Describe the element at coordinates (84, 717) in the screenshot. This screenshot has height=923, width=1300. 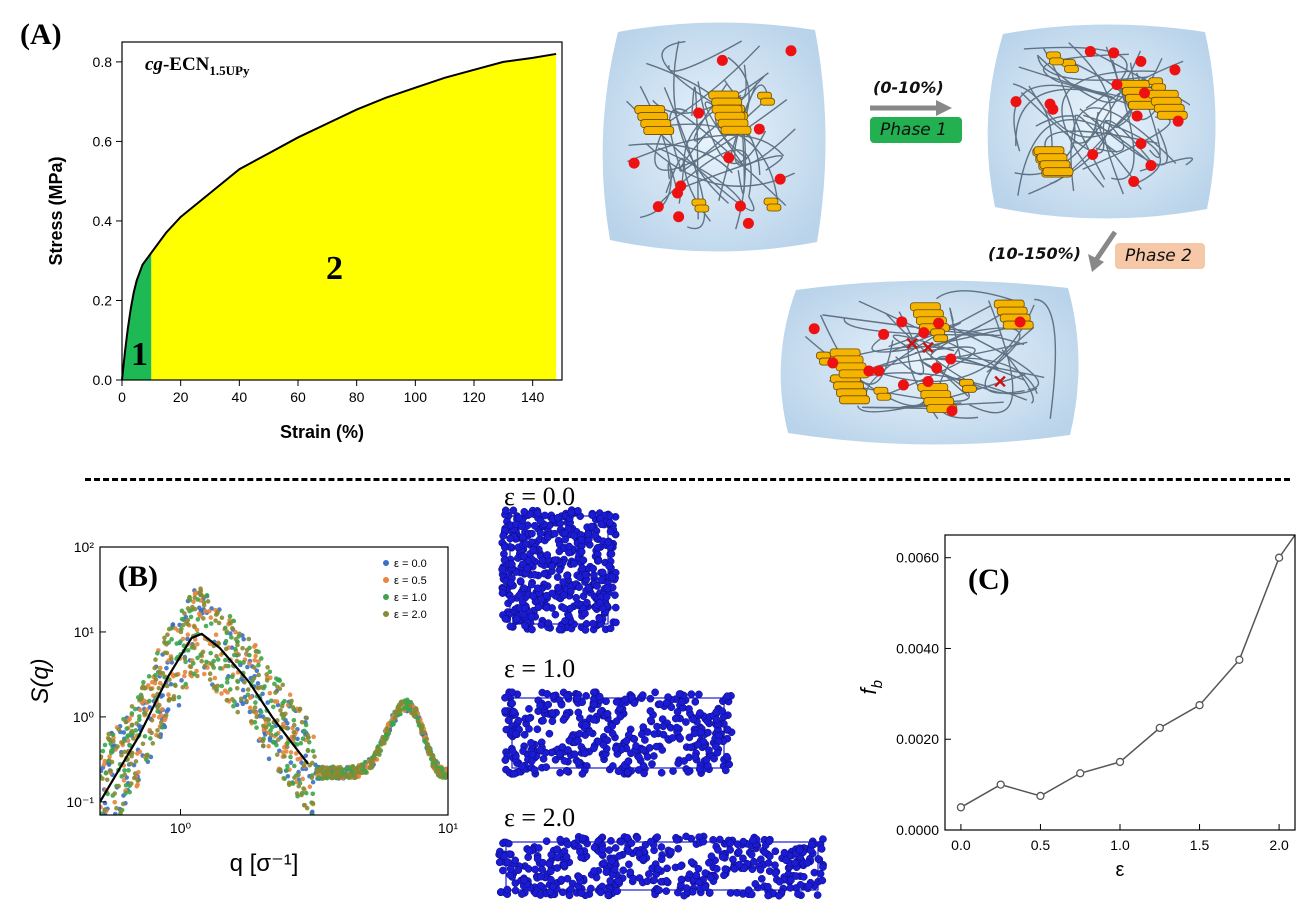
I see `y-tick-label: 10⁰` at that location.